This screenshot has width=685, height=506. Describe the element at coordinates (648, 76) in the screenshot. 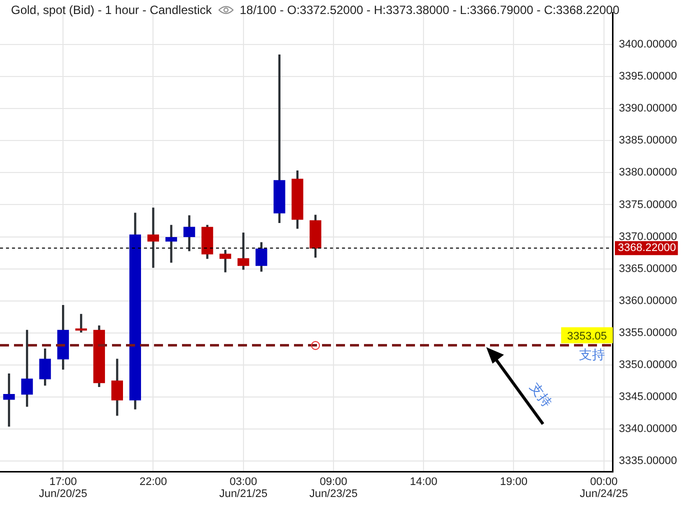

I see `y-tick-label: 3395.00000` at that location.